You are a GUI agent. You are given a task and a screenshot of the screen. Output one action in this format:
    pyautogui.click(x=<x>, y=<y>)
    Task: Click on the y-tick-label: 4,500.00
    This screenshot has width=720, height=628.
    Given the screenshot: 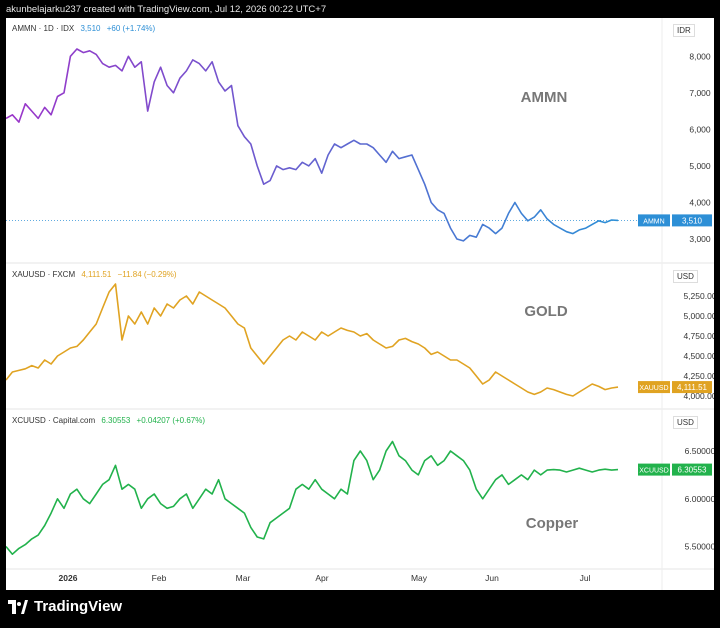 What is the action you would take?
    pyautogui.click(x=698, y=356)
    